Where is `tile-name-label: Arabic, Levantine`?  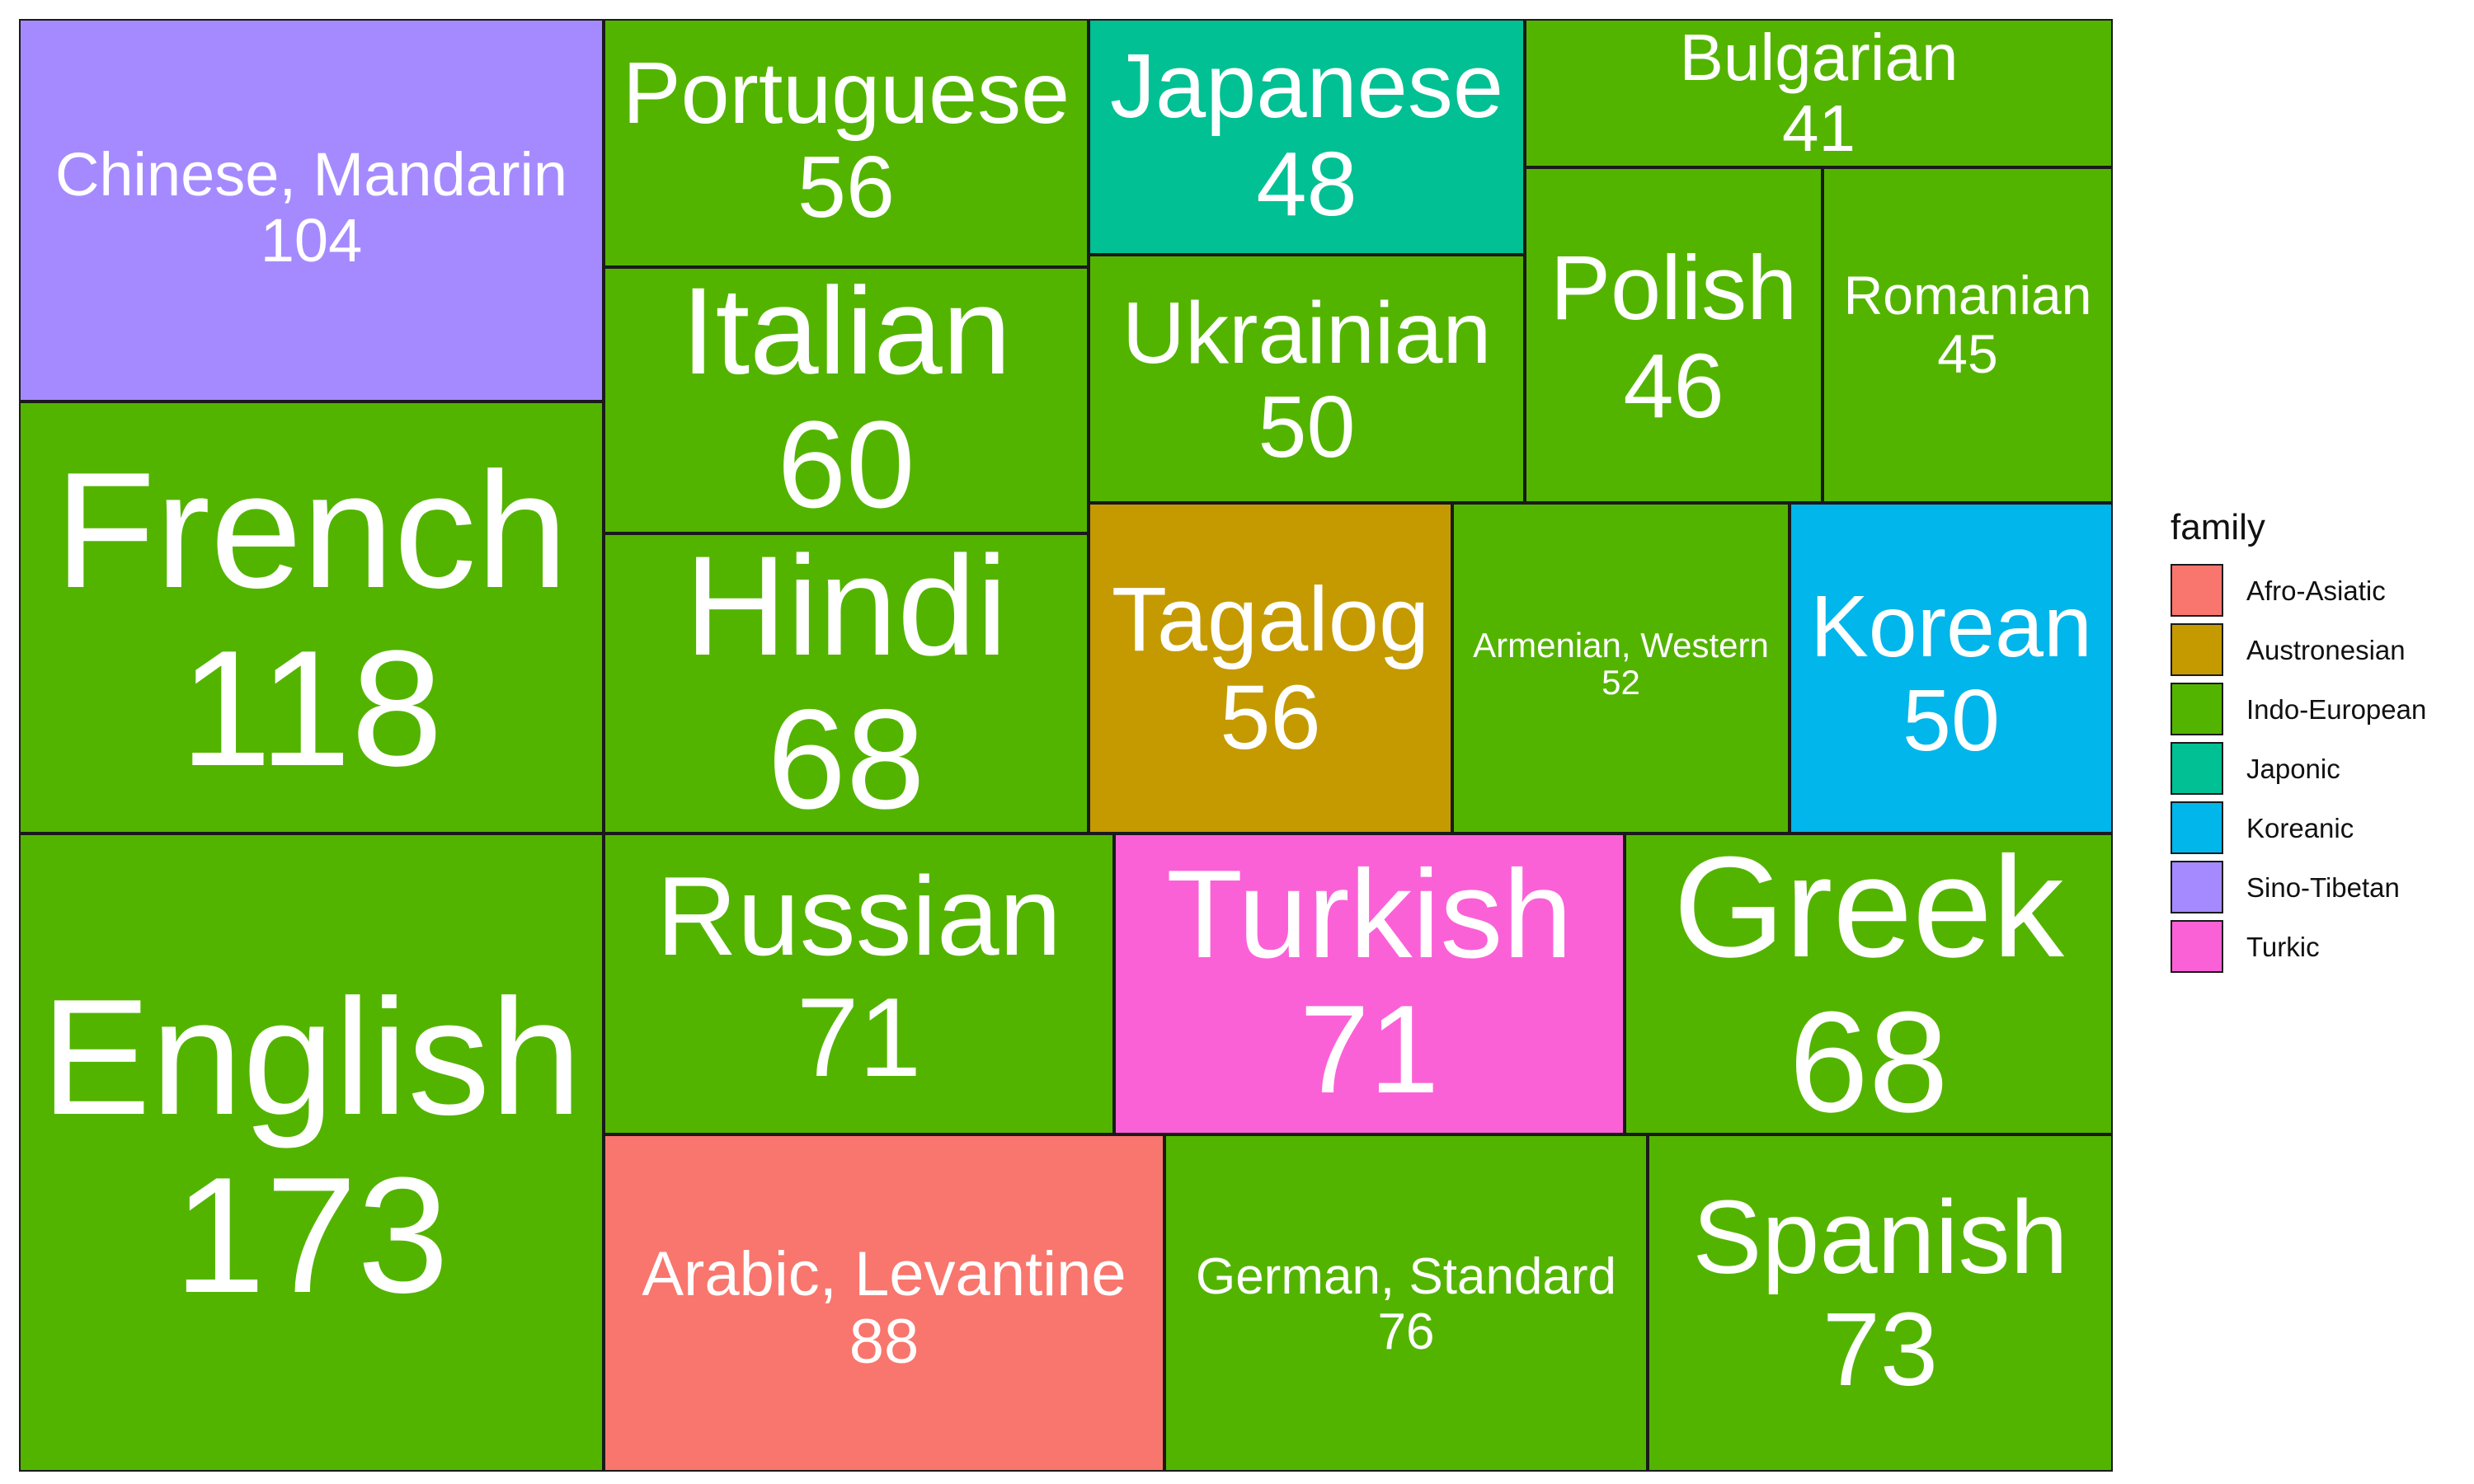 tile-name-label: Arabic, Levantine is located at coordinates (884, 1274).